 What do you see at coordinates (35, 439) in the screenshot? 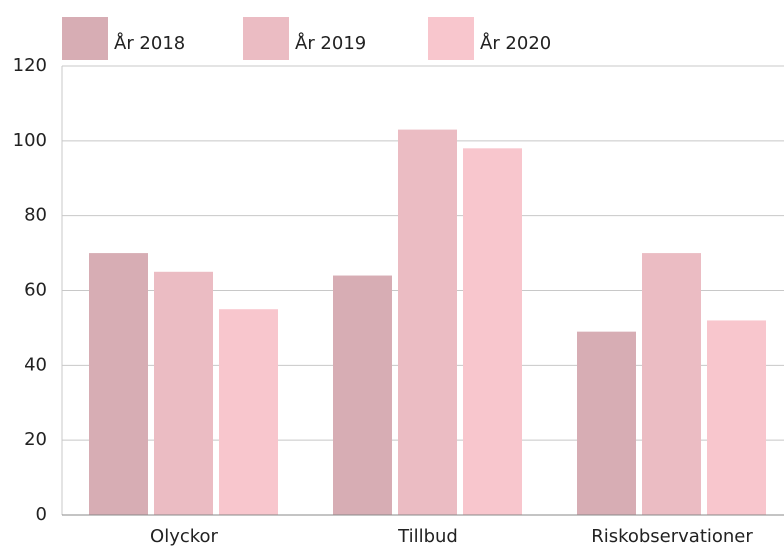
I see `y-tick-label: 20` at bounding box center [35, 439].